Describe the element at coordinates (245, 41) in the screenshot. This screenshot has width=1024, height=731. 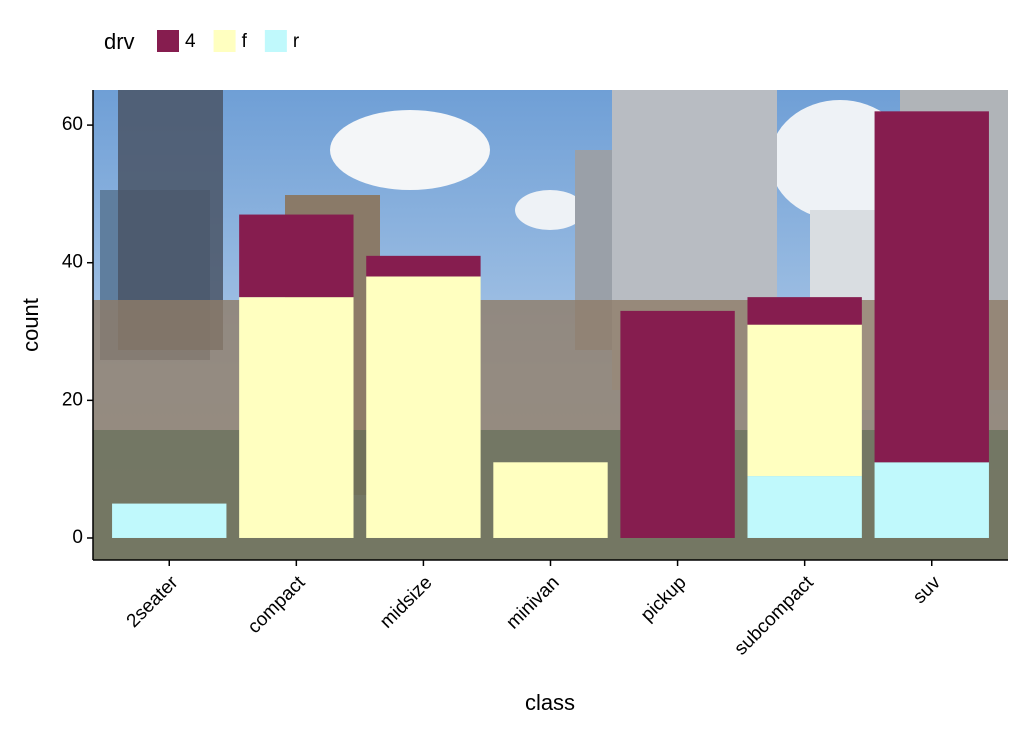
I see `legend-label: f` at that location.